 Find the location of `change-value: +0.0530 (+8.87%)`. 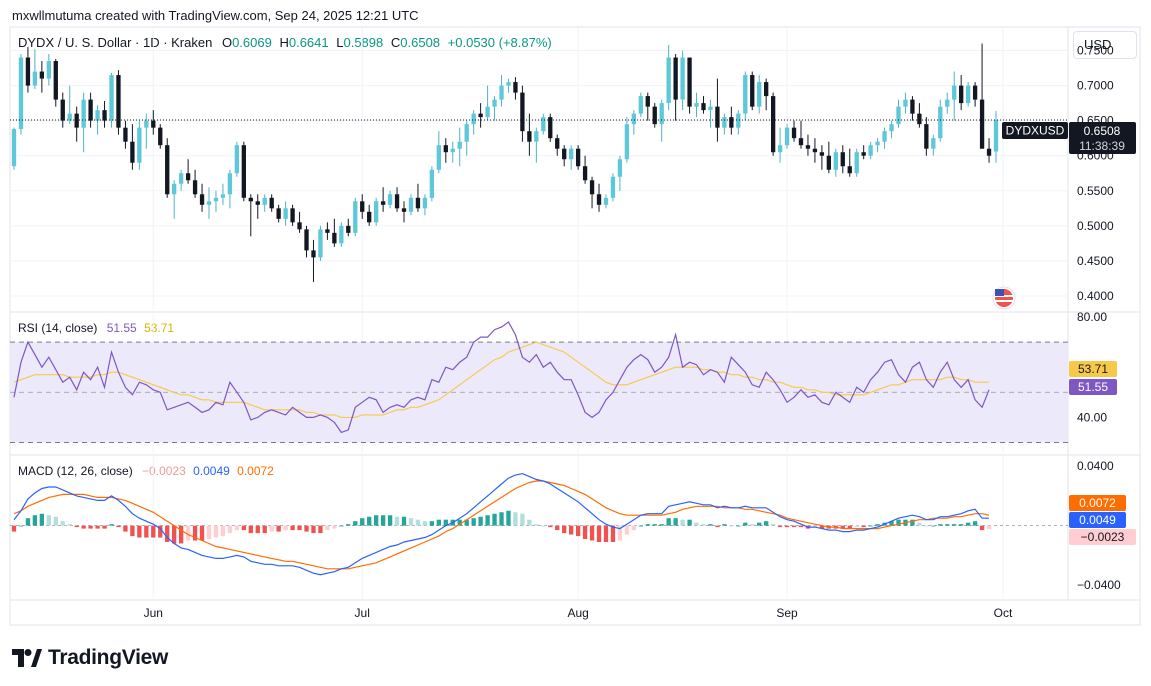

change-value: +0.0530 (+8.87%) is located at coordinates (499, 42).